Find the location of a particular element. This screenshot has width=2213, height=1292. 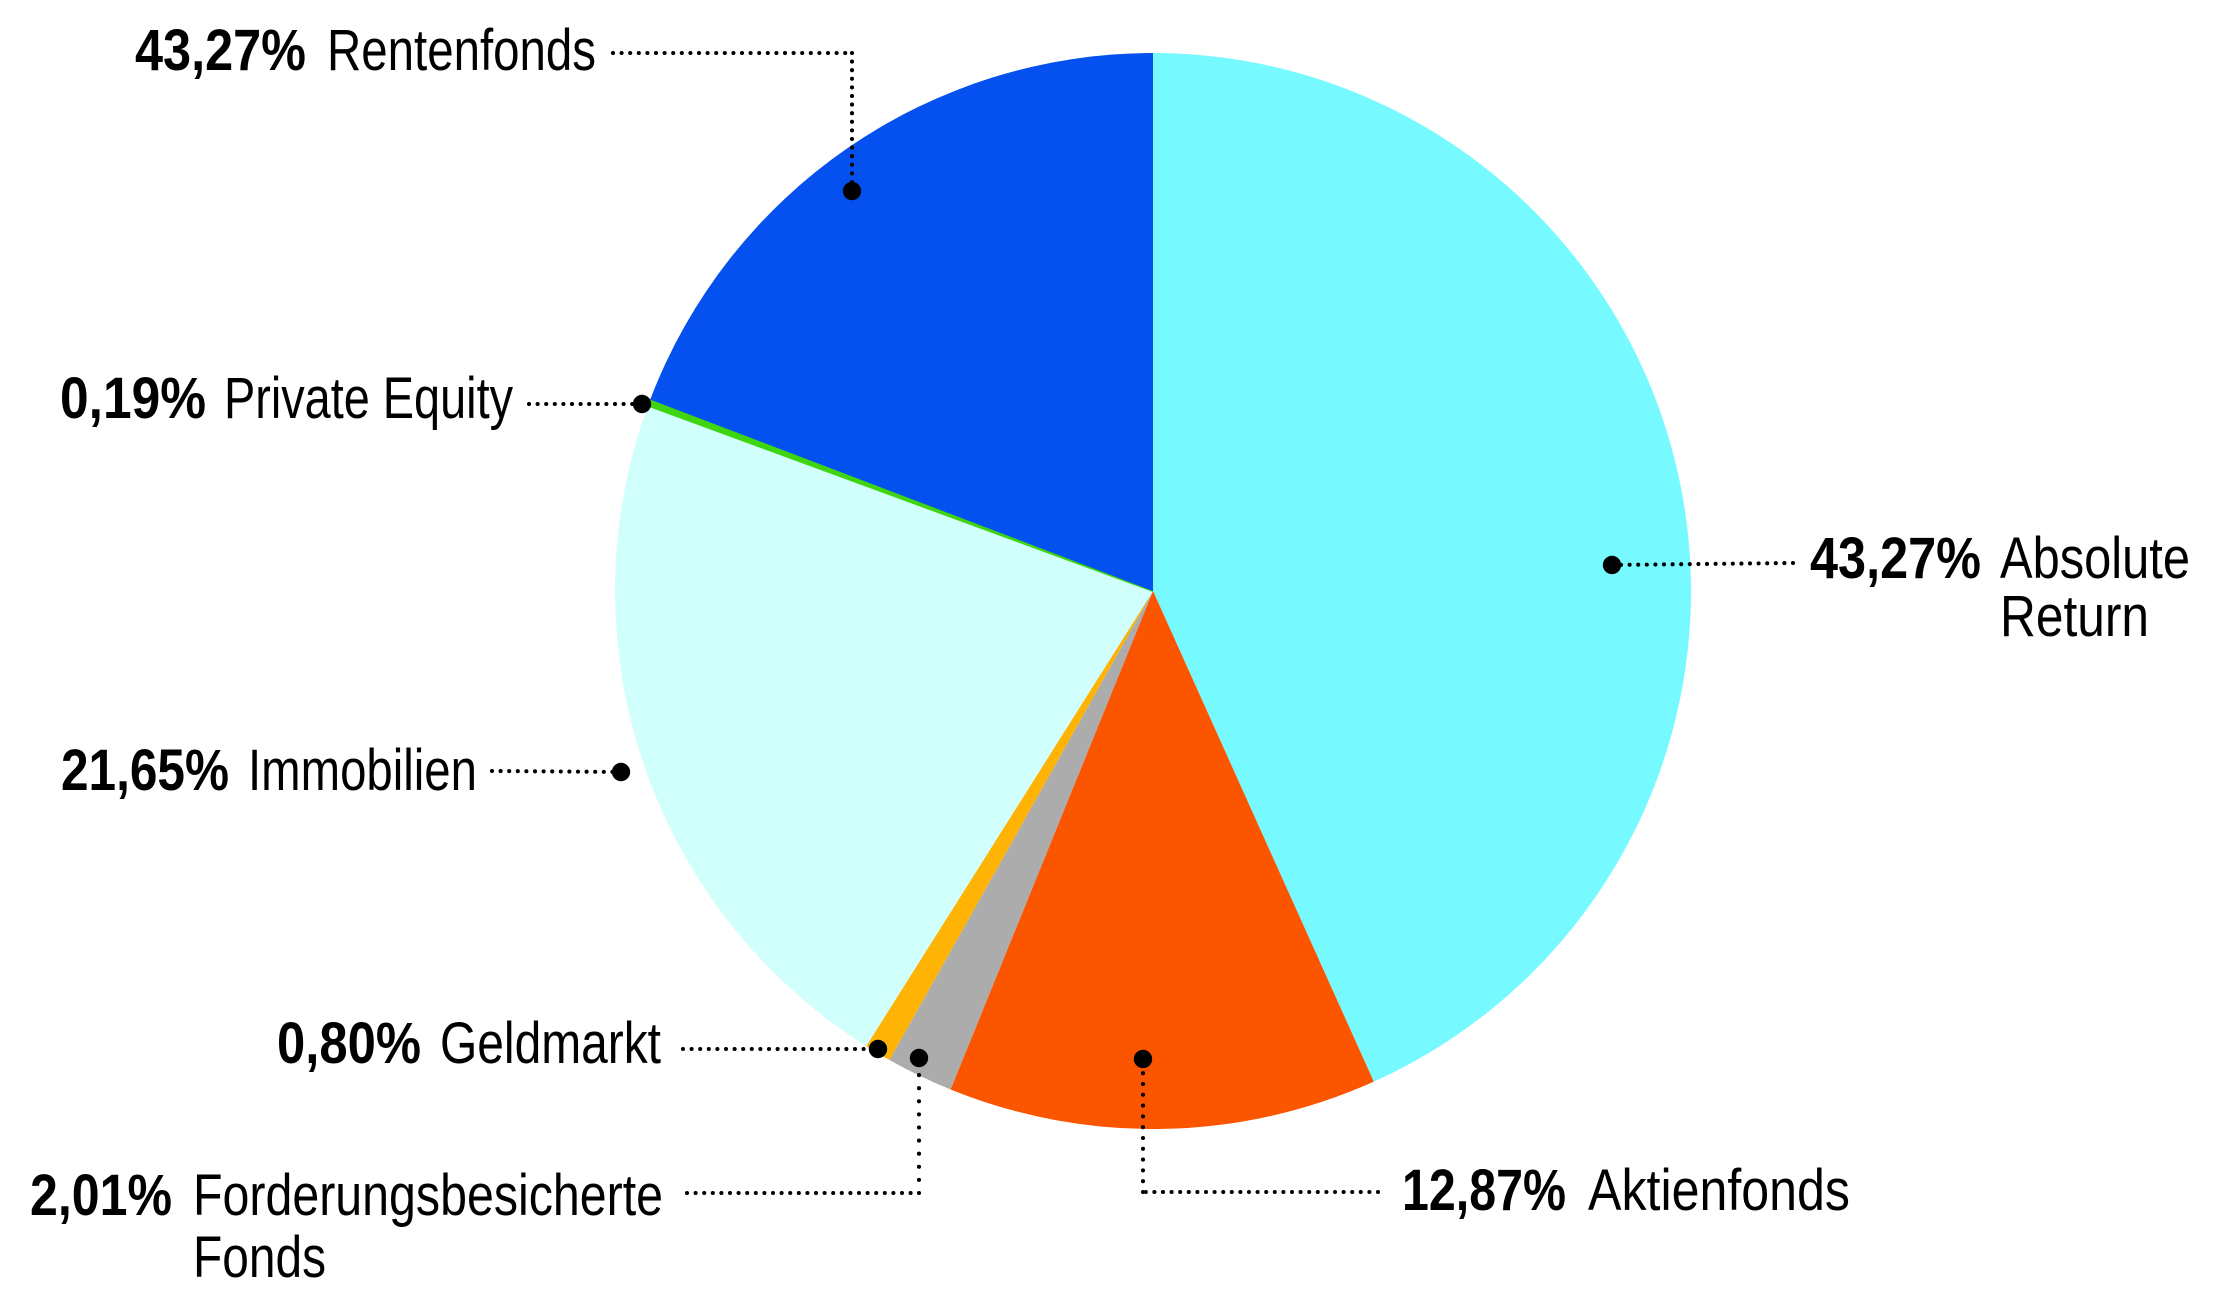

svg-text: Absolute is located at coordinates (2095, 558).